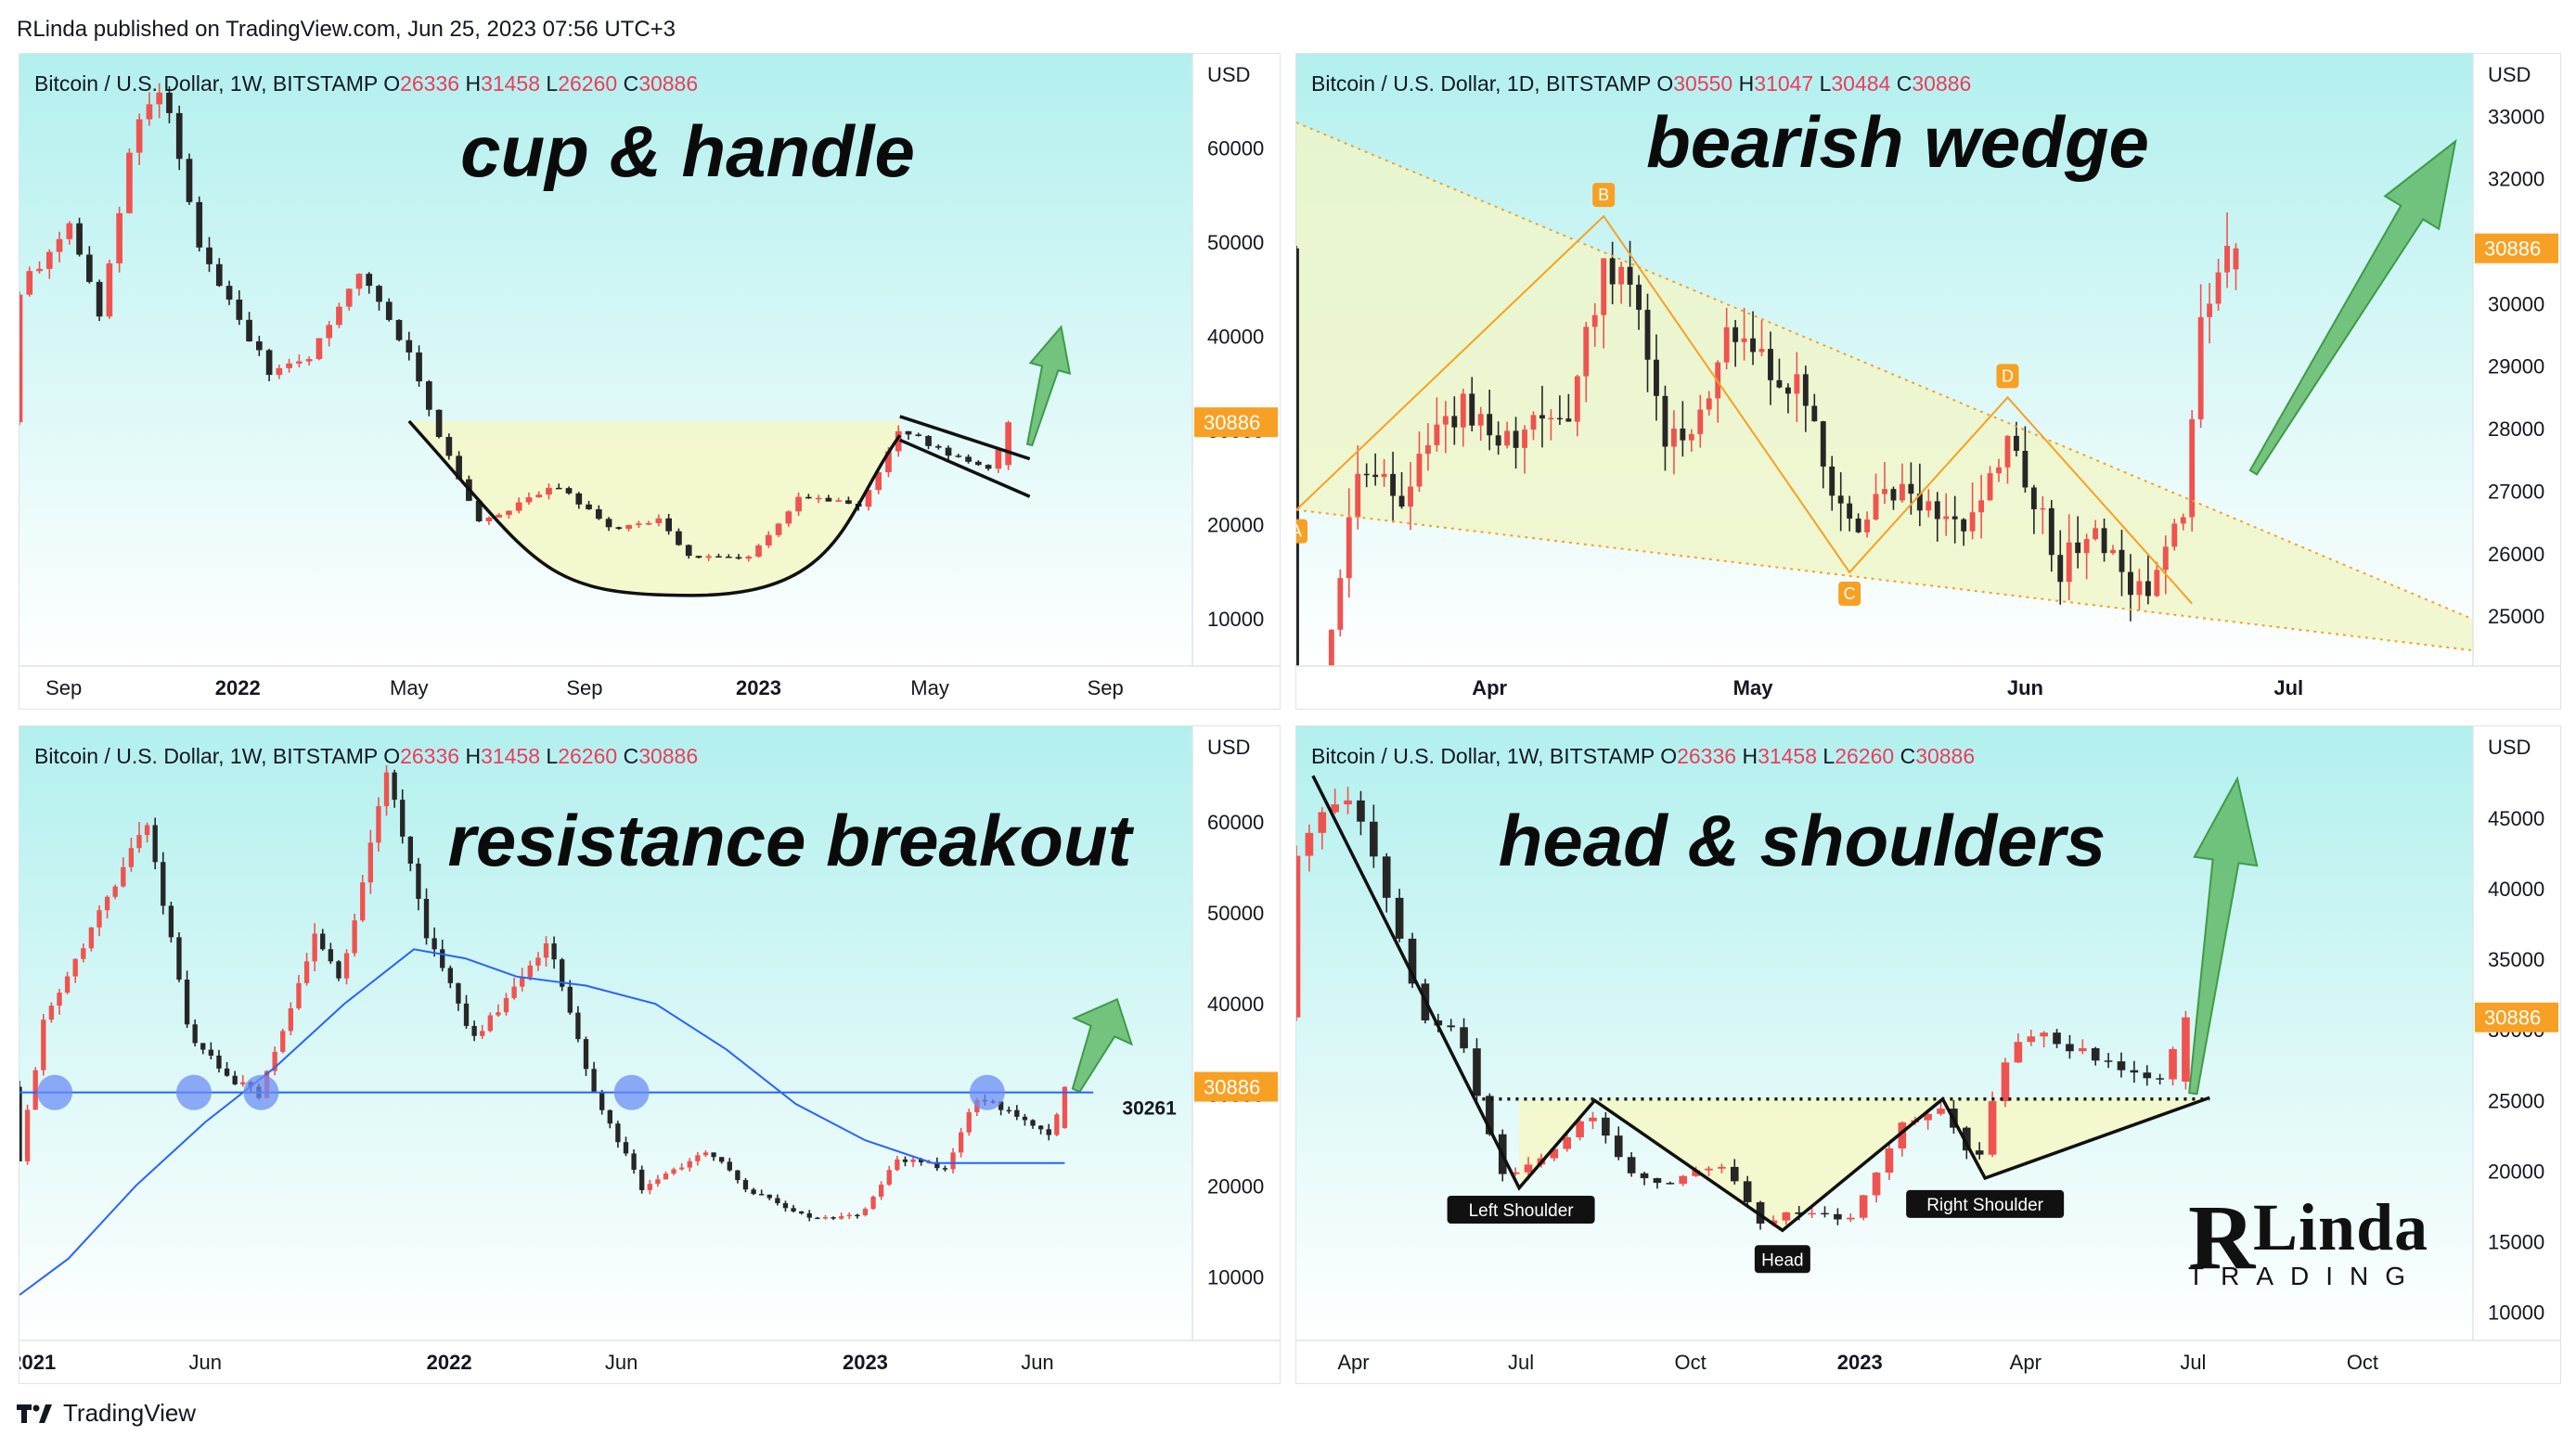 This screenshot has width=2576, height=1449. I want to click on time-axis-bg, so click(1928, 687).